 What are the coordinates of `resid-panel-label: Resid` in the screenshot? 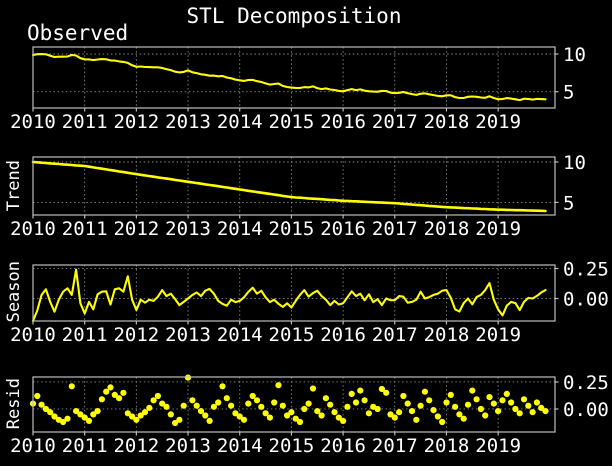 It's located at (14, 403).